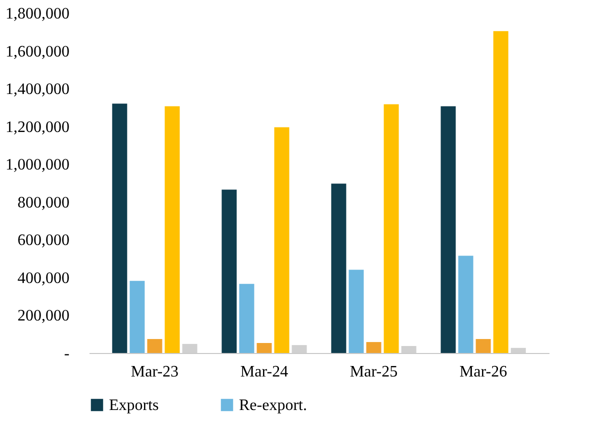  Describe the element at coordinates (38, 127) in the screenshot. I see `y-tick-label: 1,200,000` at that location.